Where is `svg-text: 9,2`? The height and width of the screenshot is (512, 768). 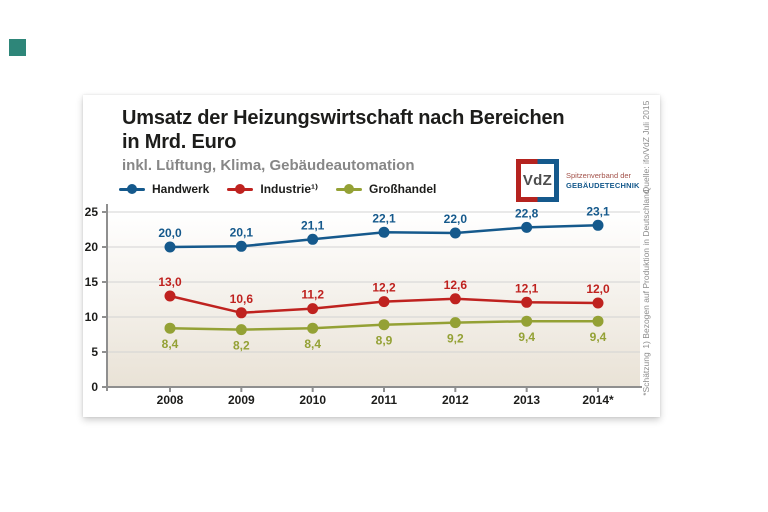 svg-text: 9,2 is located at coordinates (455, 339).